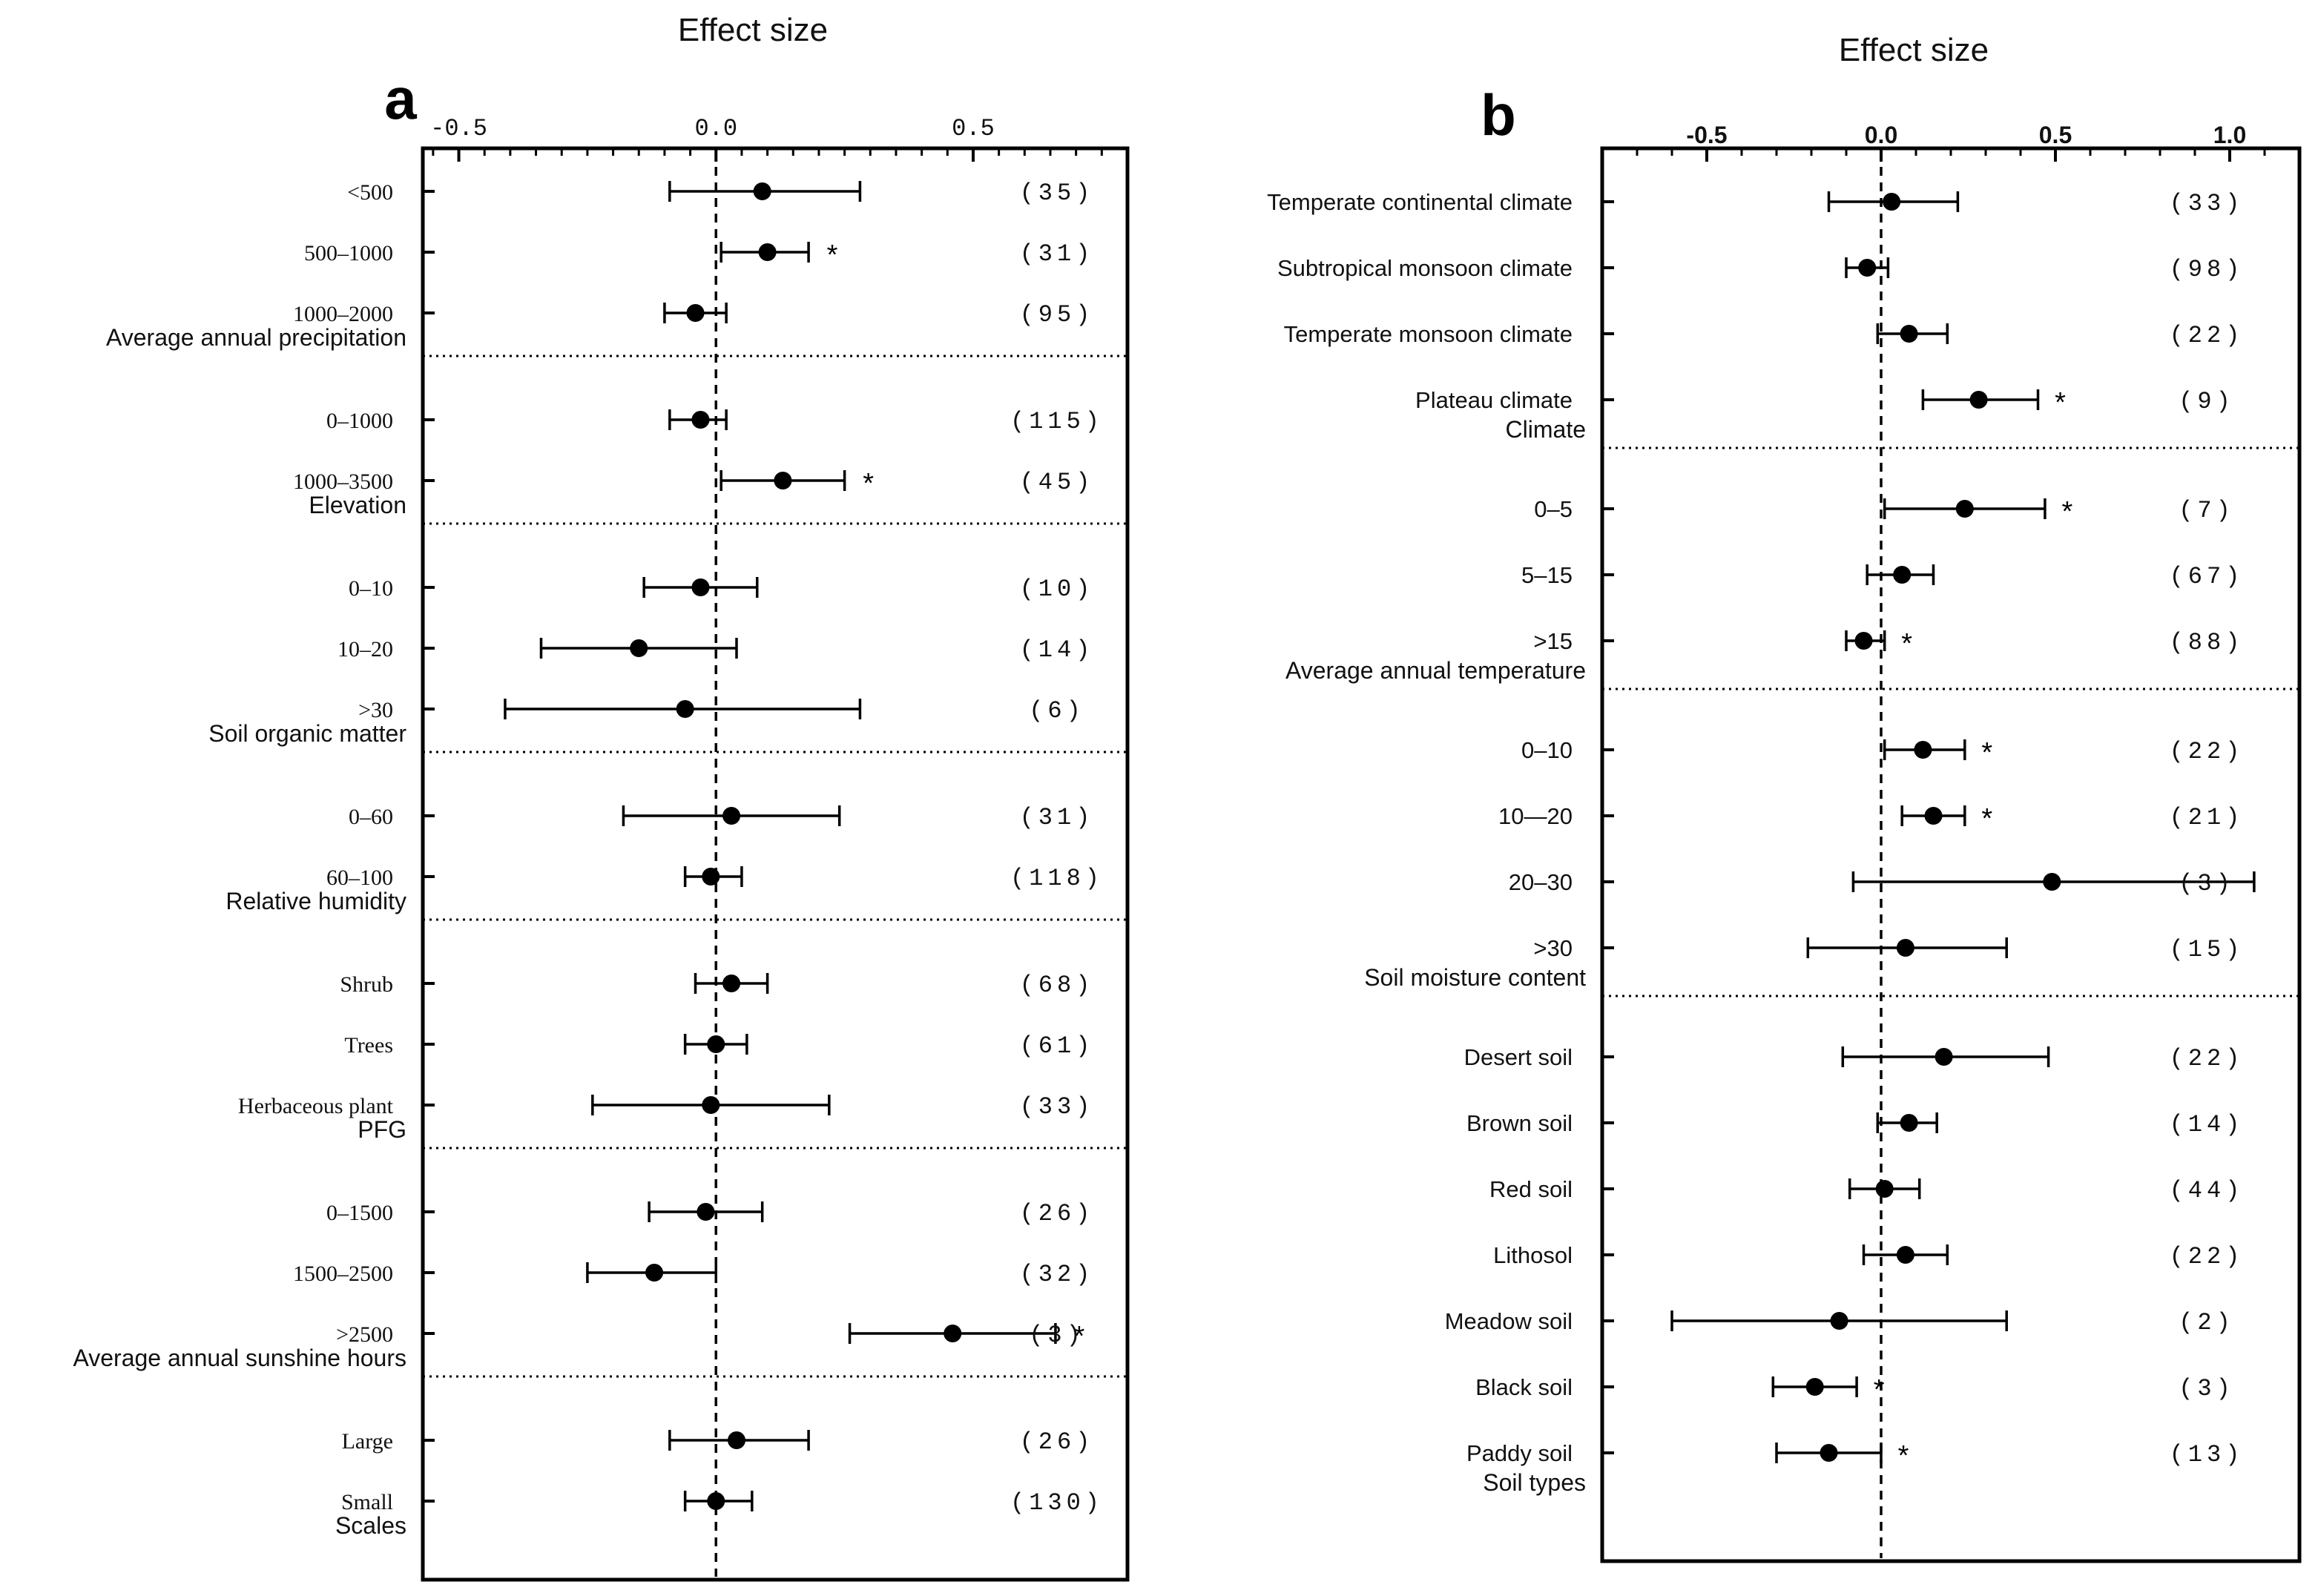 The image size is (2318, 1596). What do you see at coordinates (1057, 650) in the screenshot?
I see `panel-a-n-label-6: (14)` at bounding box center [1057, 650].